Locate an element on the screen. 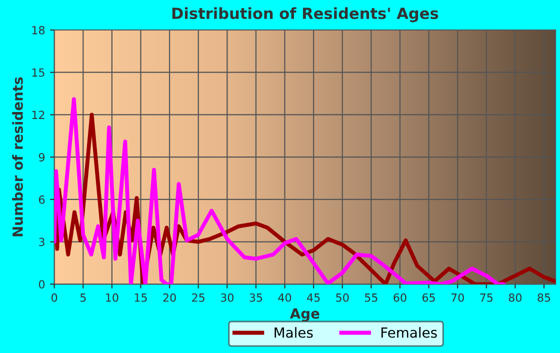 The width and height of the screenshot is (560, 353). chart-title: Distribution of Residents' Ages is located at coordinates (305, 14).